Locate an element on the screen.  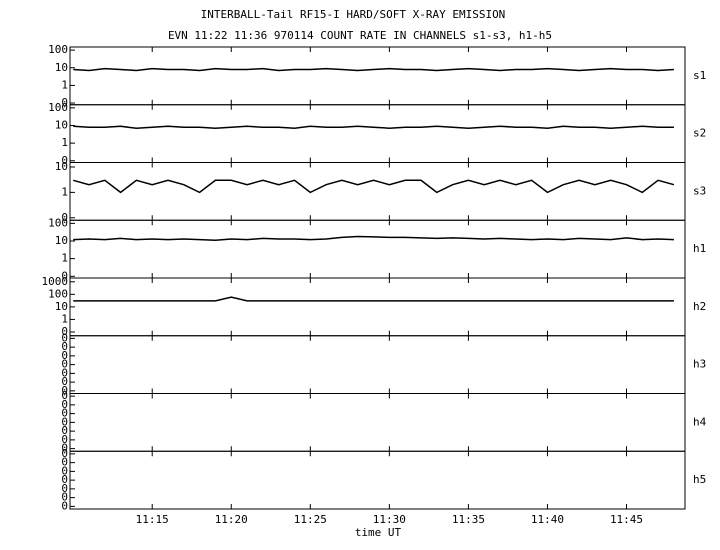
x-tick-label: 11:40 is located at coordinates (547, 519).